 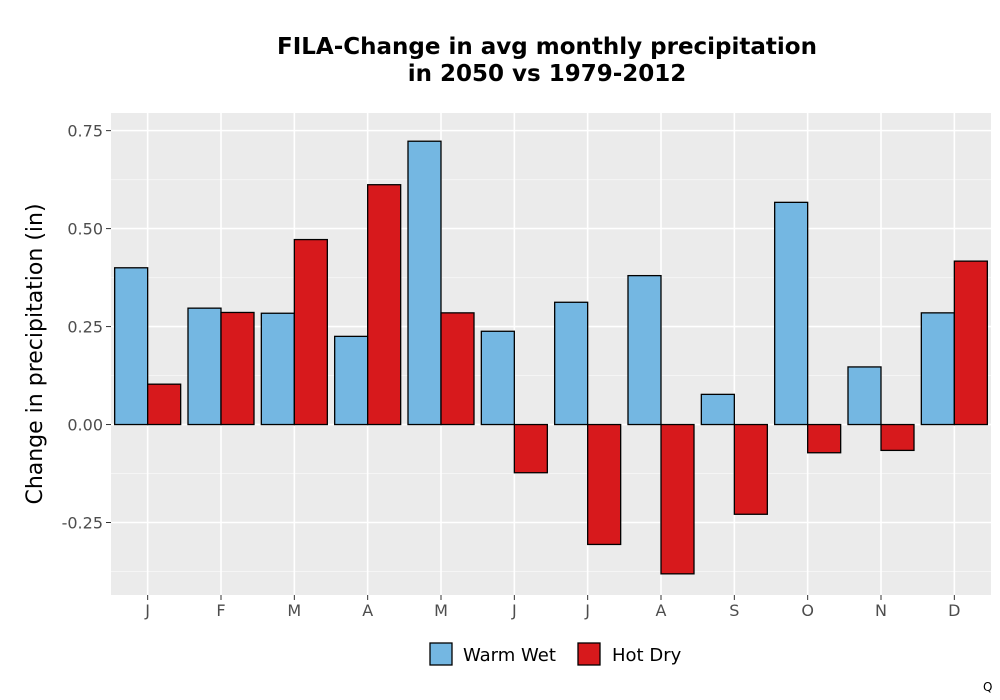 What do you see at coordinates (35, 353) in the screenshot?
I see `y-axis-label: Change in precipitation (in)` at bounding box center [35, 353].